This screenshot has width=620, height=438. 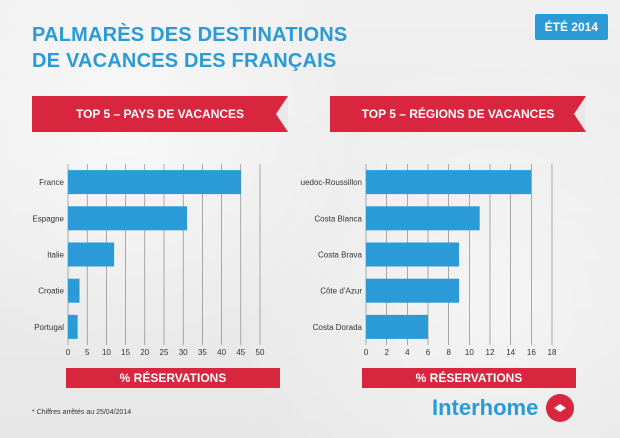 I want to click on category-label-3: Côte d’Azur, so click(x=341, y=291).